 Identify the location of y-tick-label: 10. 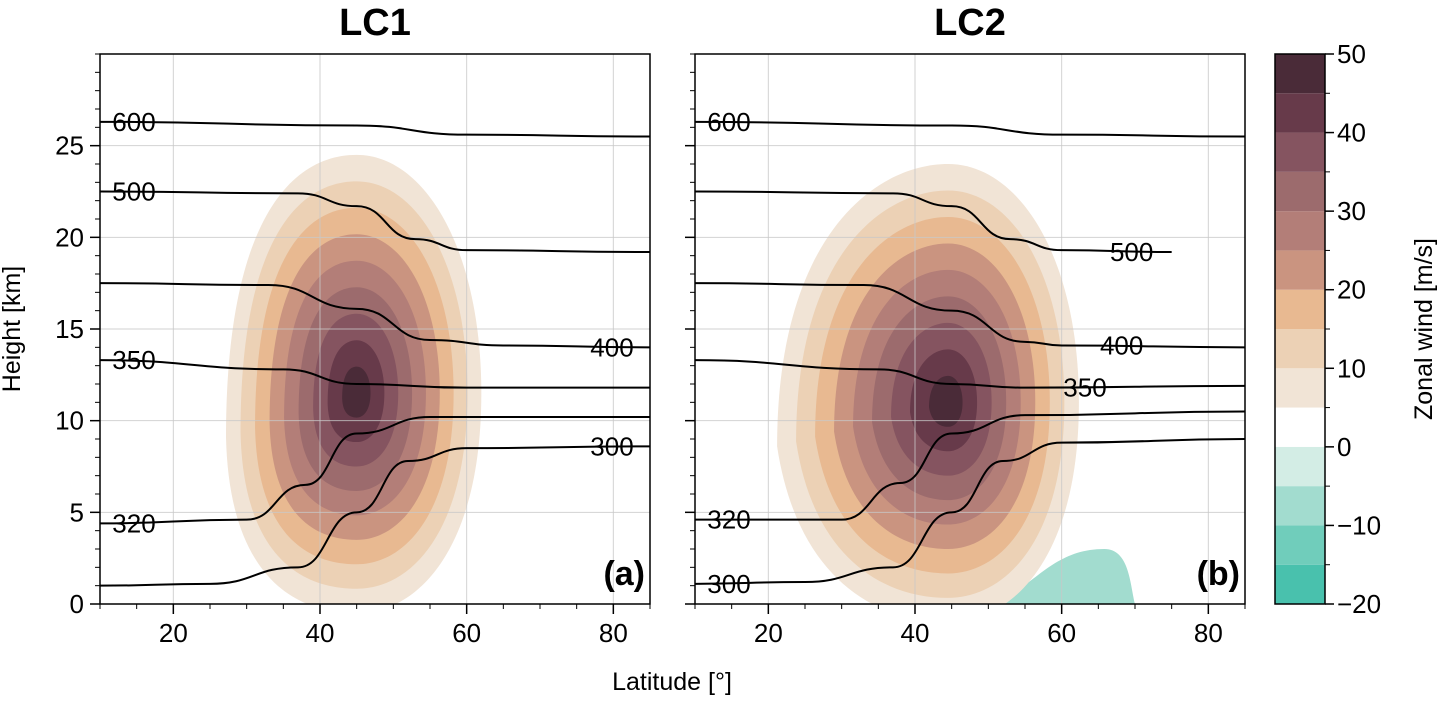
(69, 421).